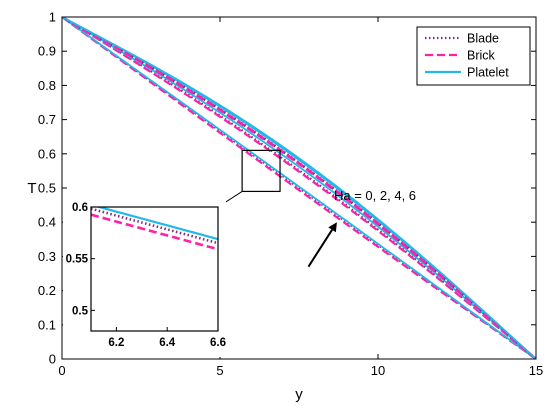 The image size is (550, 414). What do you see at coordinates (167, 343) in the screenshot?
I see `inset-x-tick-label: 6.4` at bounding box center [167, 343].